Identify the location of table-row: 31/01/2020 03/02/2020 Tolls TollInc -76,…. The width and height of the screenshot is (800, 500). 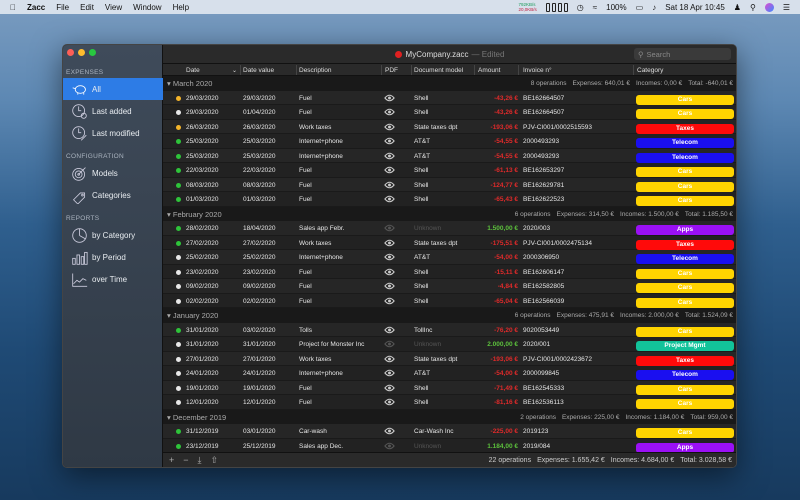
(449, 329).